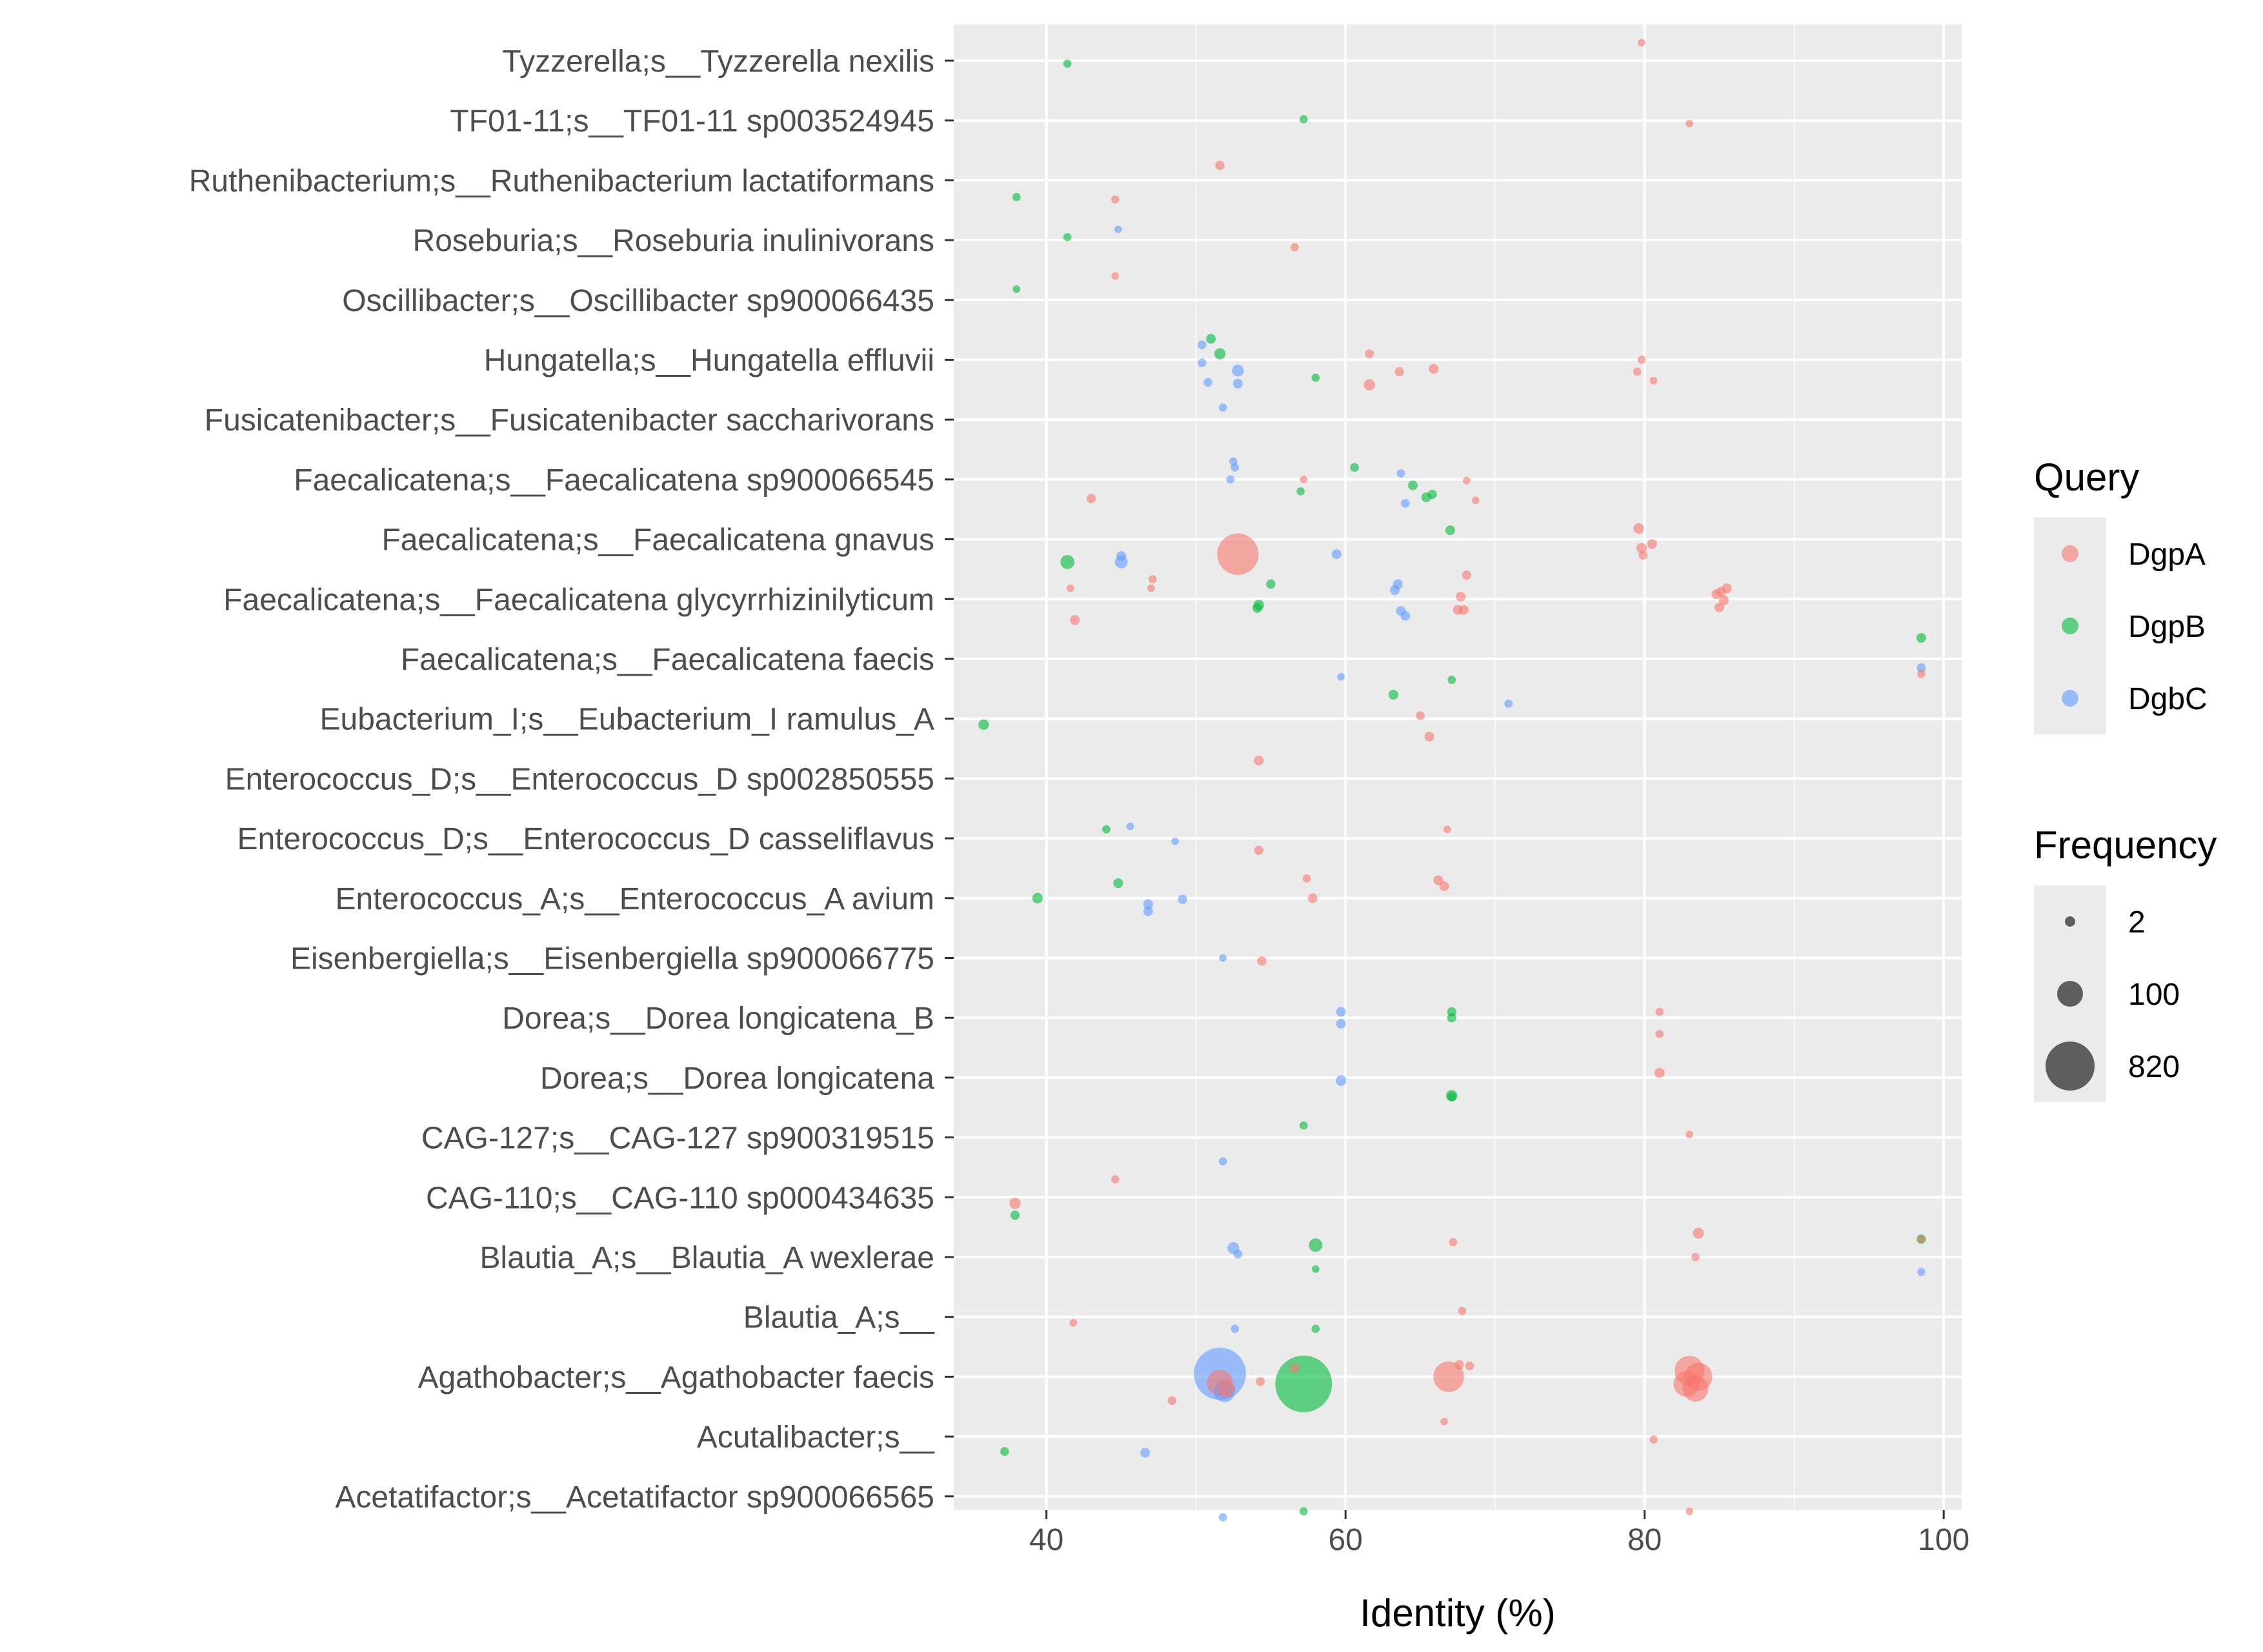  What do you see at coordinates (707, 1258) in the screenshot?
I see `y-tick-label: Blautia_A;s__Blautia_A wexlerae` at bounding box center [707, 1258].